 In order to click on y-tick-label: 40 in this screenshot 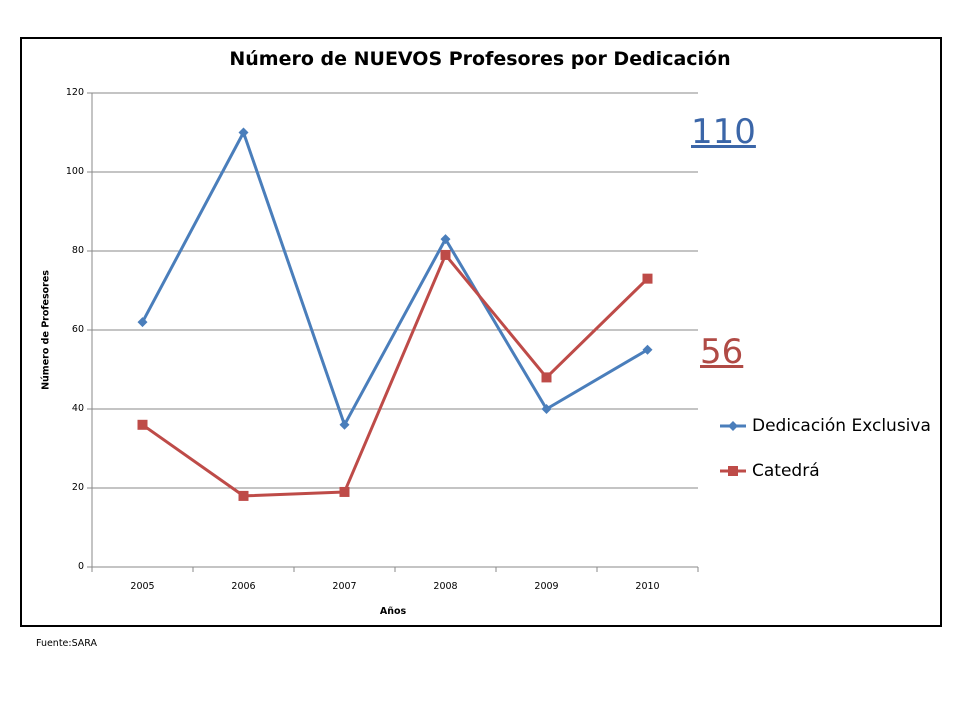, I will do `click(77, 408)`.